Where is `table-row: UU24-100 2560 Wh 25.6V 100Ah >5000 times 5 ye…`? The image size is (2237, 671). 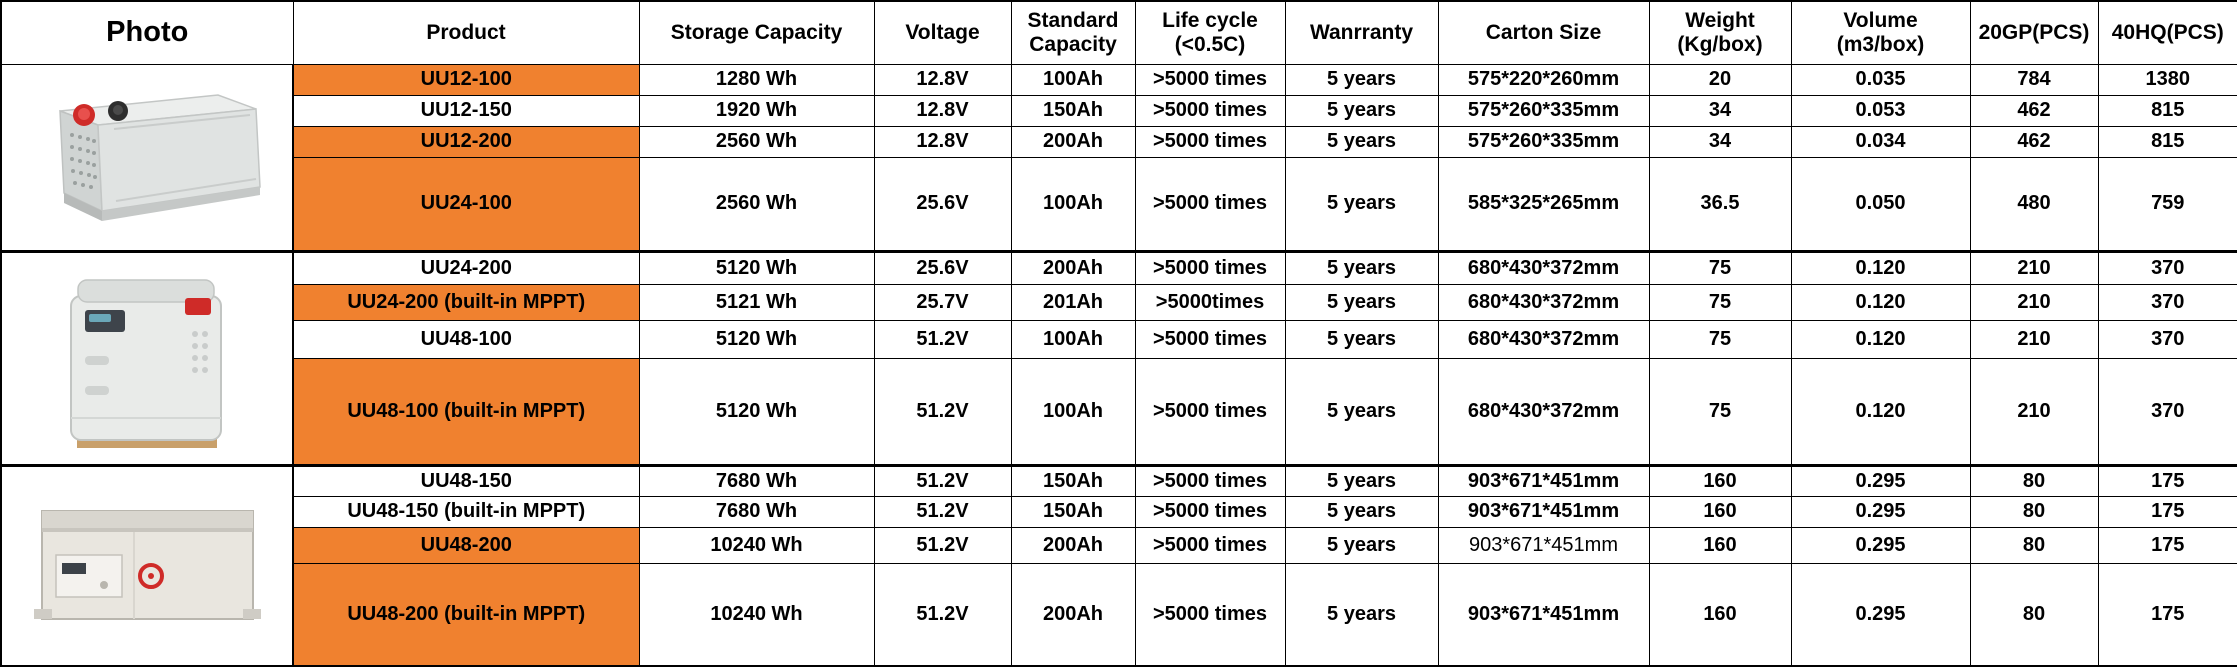 table-row: UU24-100 2560 Wh 25.6V 100Ah >5000 times 5 ye… is located at coordinates (1119, 204).